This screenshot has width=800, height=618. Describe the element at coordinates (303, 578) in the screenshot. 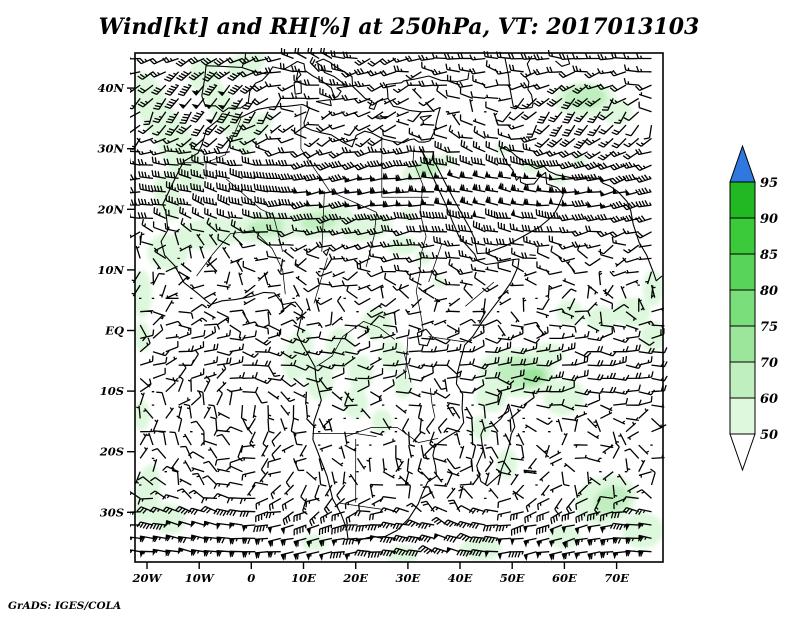

I see `x-tick-label: 10E` at that location.